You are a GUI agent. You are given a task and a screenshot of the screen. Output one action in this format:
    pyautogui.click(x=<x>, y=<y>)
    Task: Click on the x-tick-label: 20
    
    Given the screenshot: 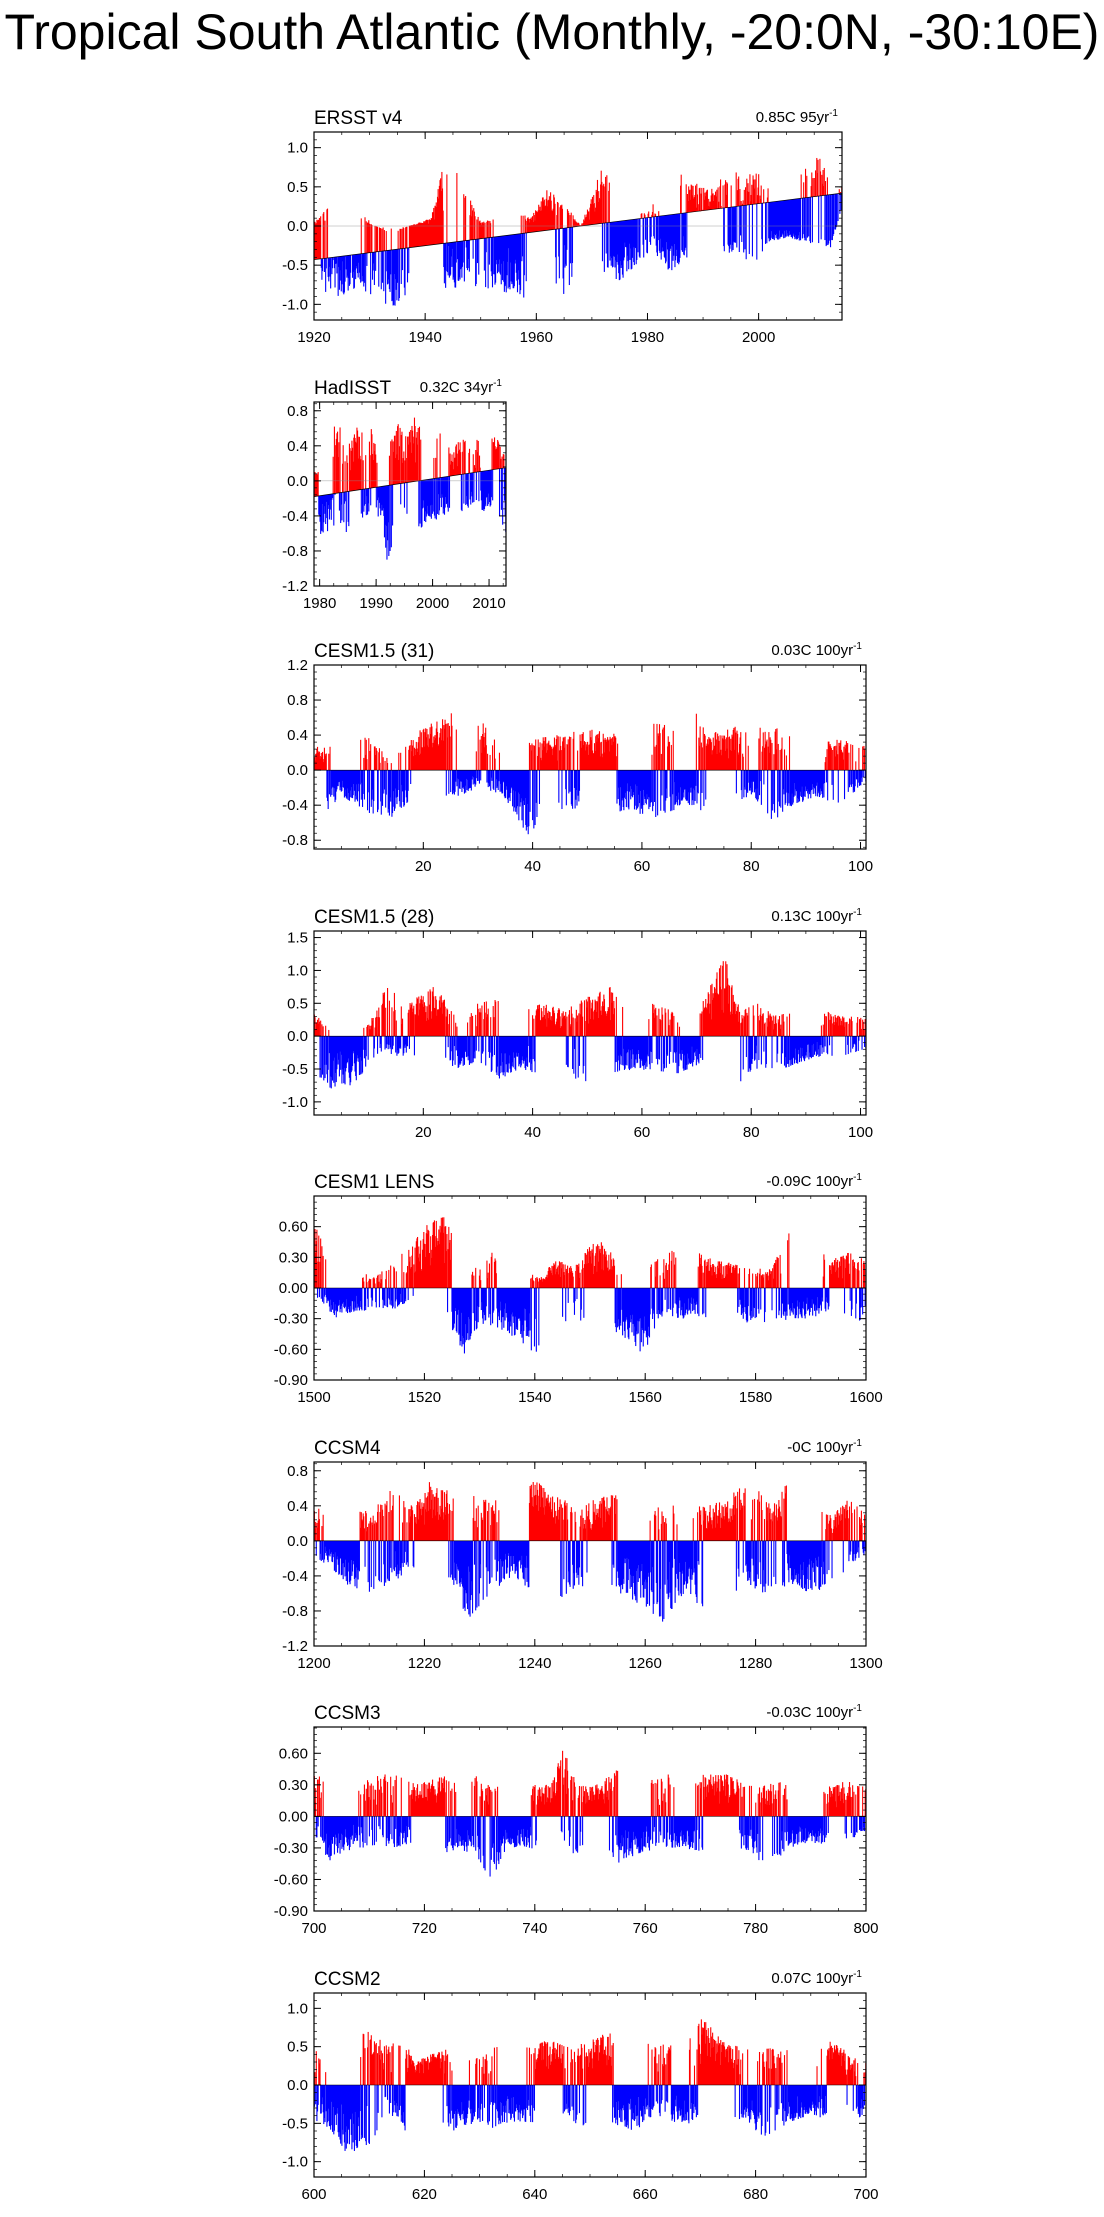 What is the action you would take?
    pyautogui.click(x=423, y=1132)
    